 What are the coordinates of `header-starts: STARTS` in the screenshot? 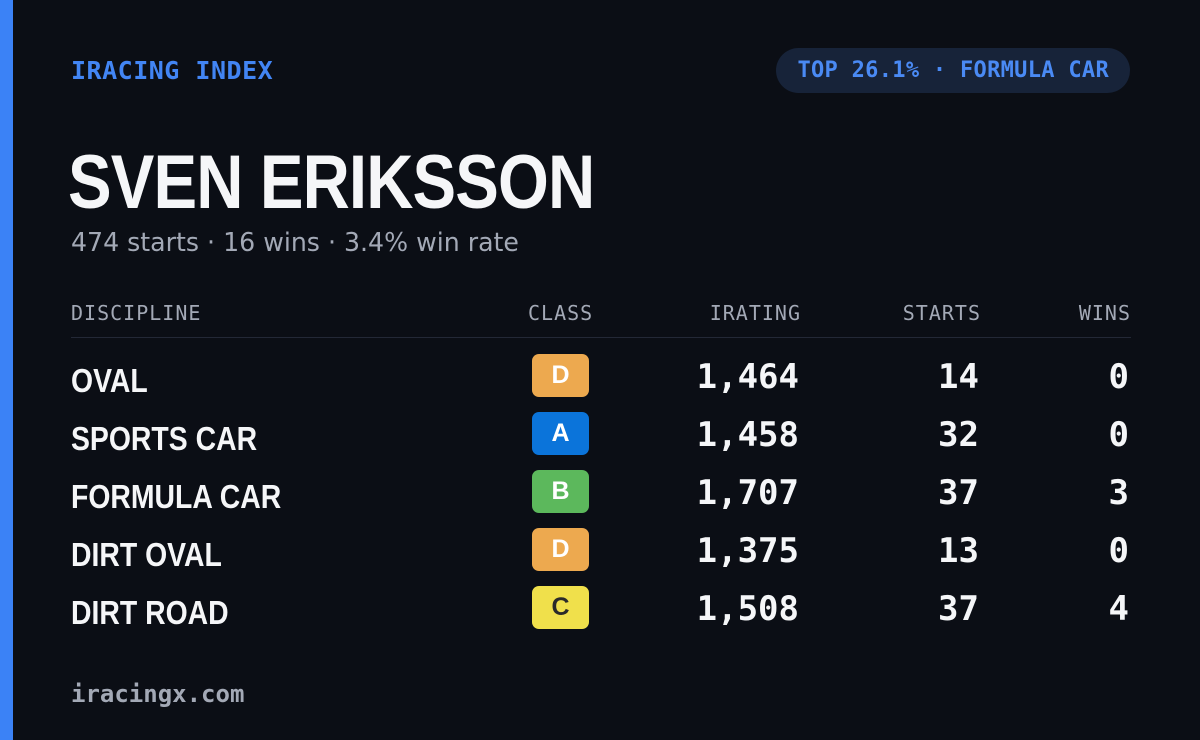 It's located at (941, 313).